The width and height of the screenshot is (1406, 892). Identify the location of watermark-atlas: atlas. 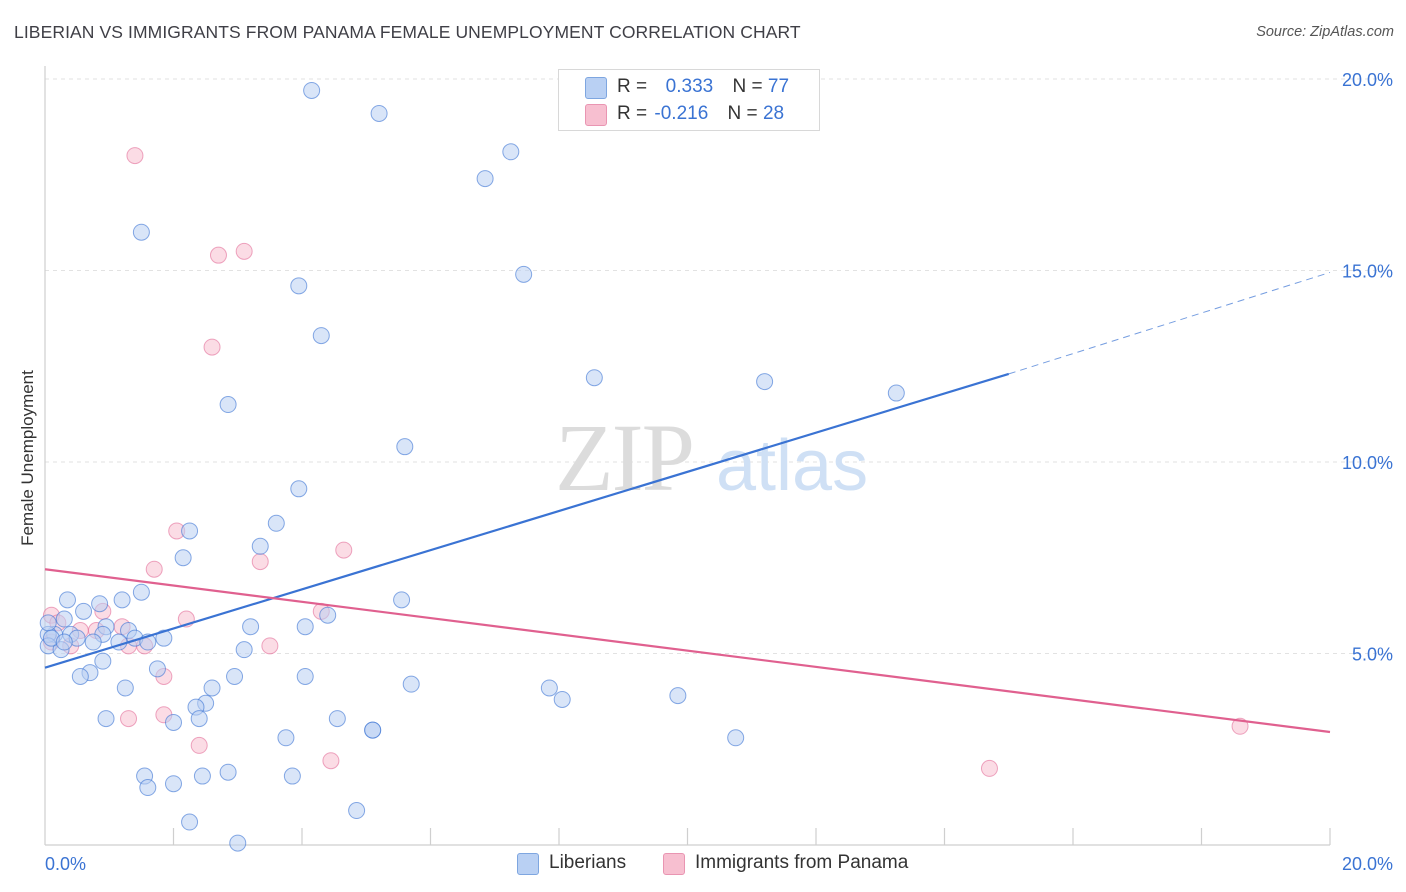
(792, 466).